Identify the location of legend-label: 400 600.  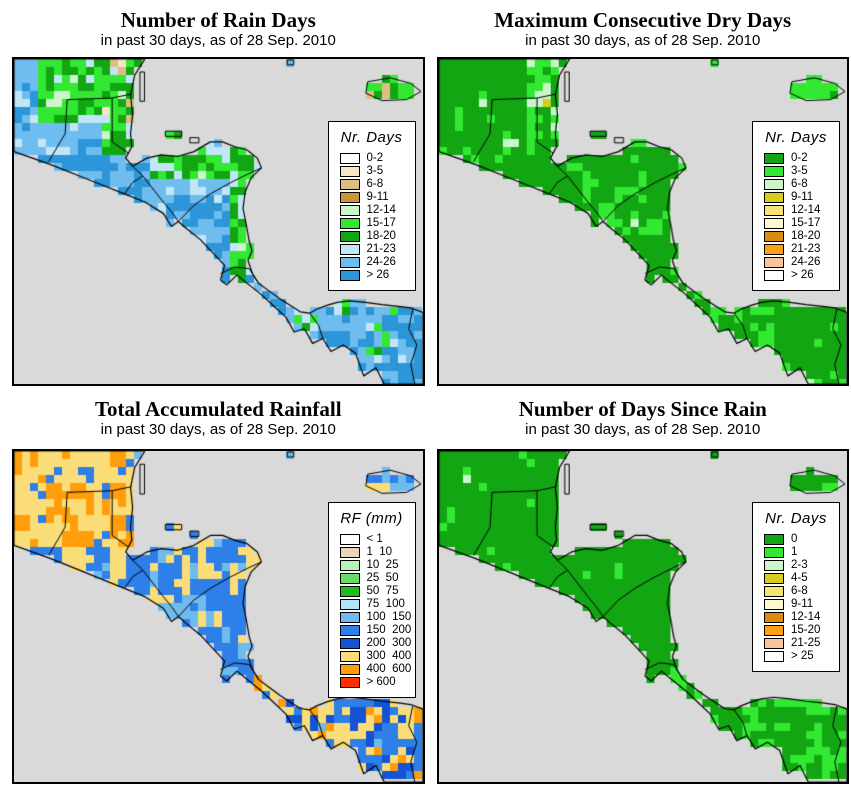
(389, 669).